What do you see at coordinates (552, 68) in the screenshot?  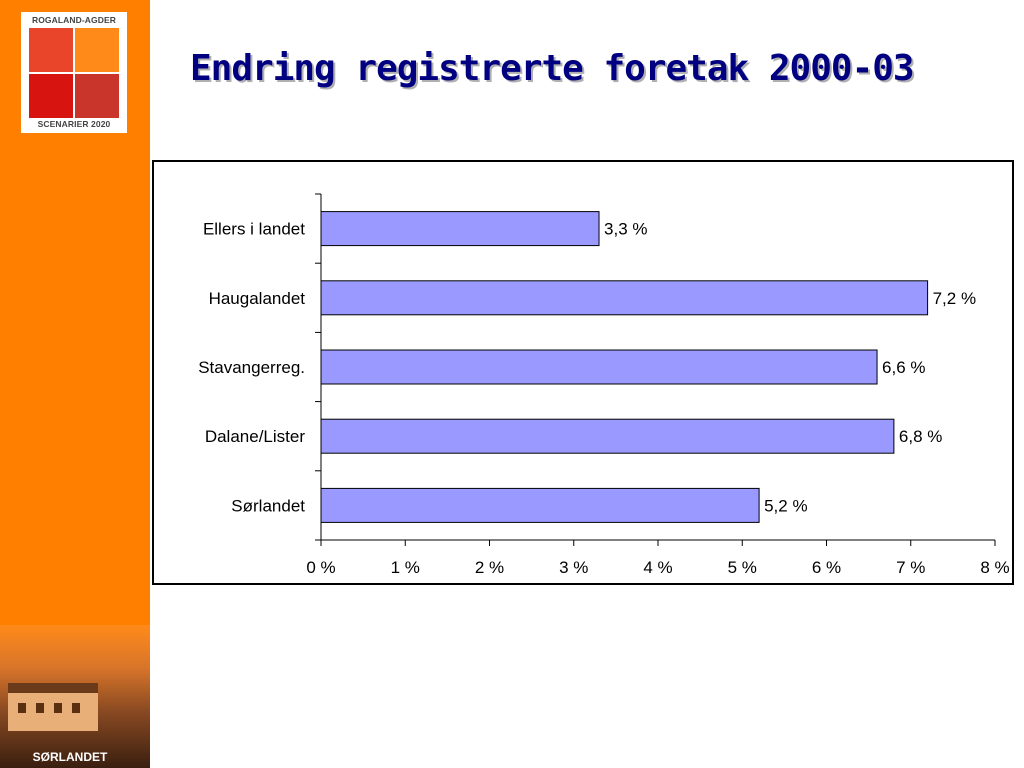 I see `slide-title: Endring registrerte foretak 2000-03` at bounding box center [552, 68].